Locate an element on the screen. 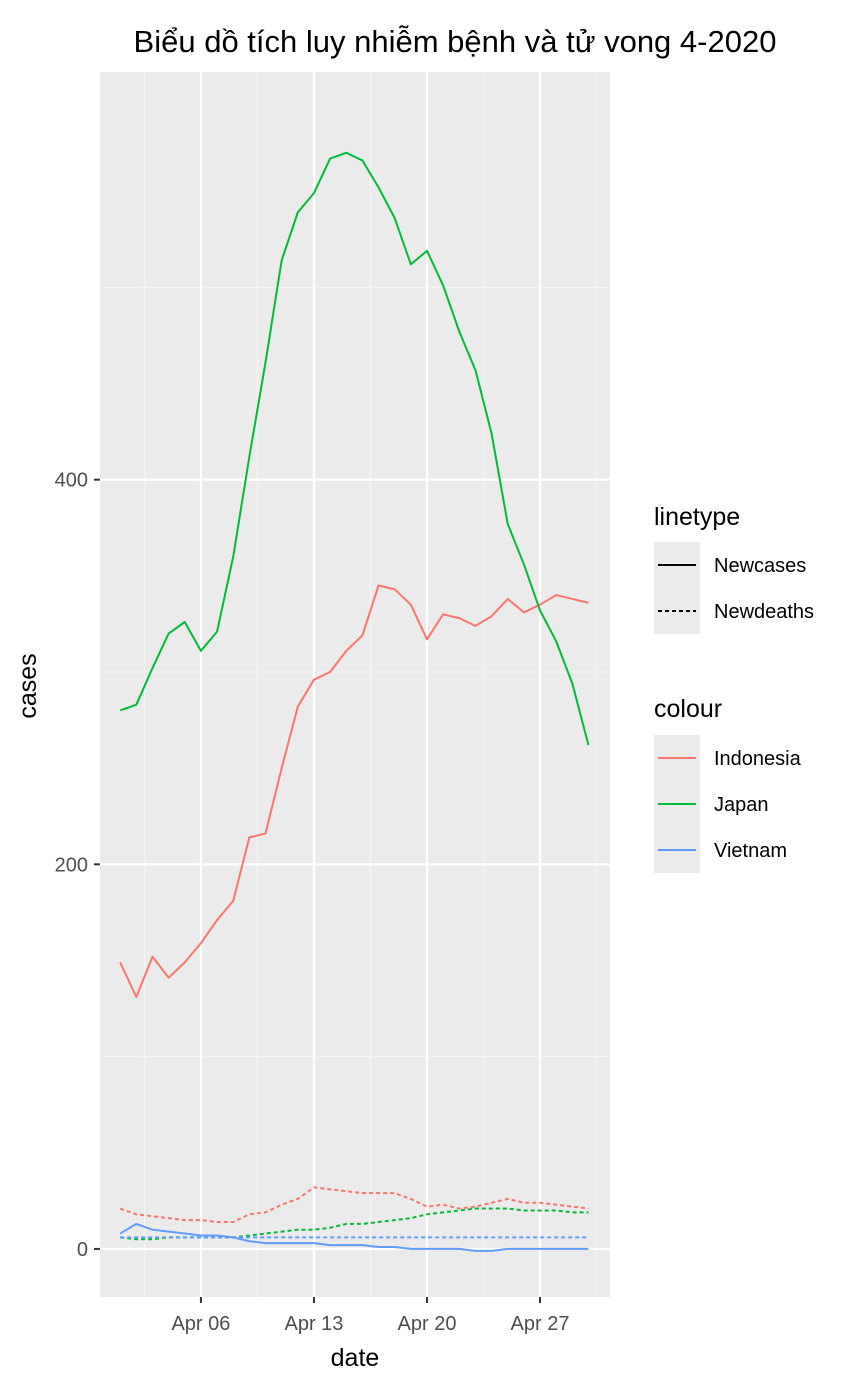  y-tick-label: 400 is located at coordinates (71, 481).